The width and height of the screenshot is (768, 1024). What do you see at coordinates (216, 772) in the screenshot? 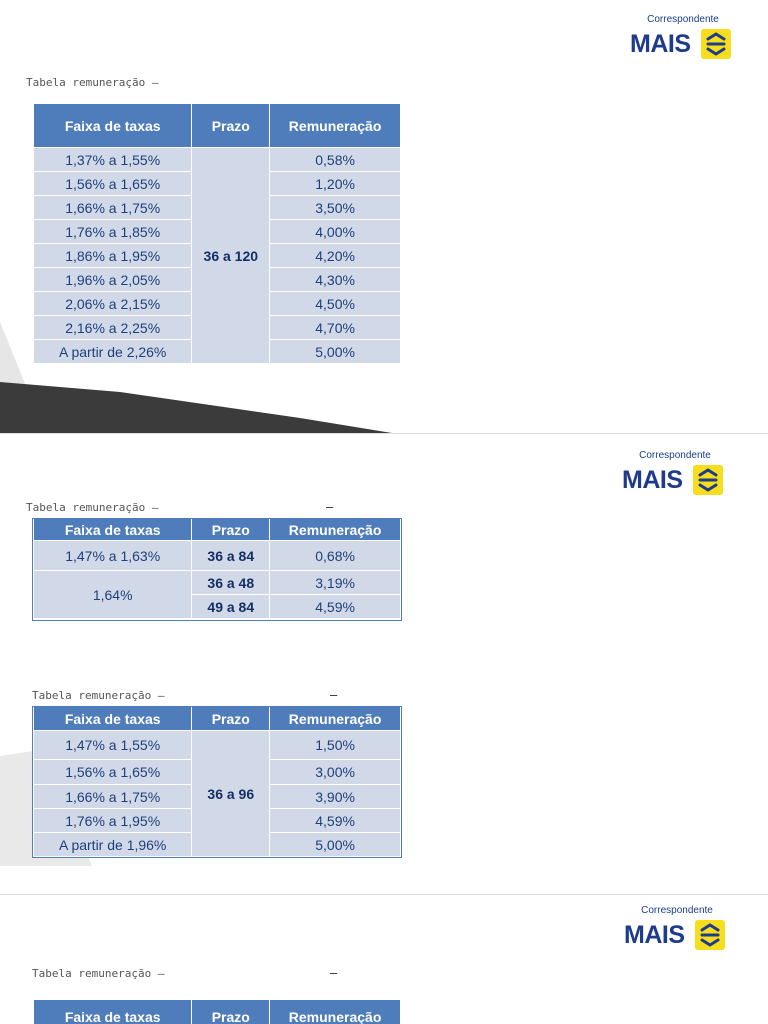
I see `table-row: 1,56% a 1,65% 3,00%` at bounding box center [216, 772].